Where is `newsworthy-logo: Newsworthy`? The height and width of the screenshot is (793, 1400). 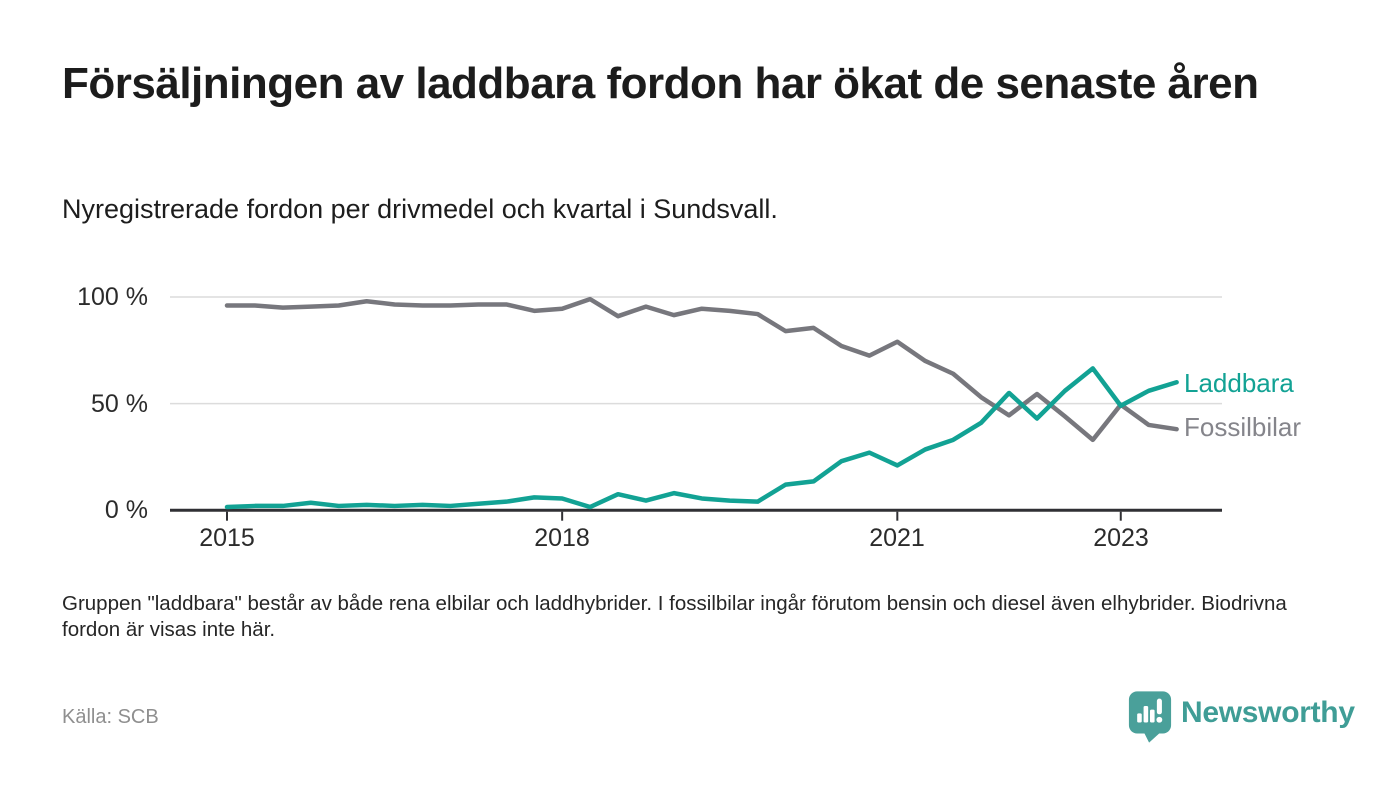
newsworthy-logo: Newsworthy is located at coordinates (1241, 716).